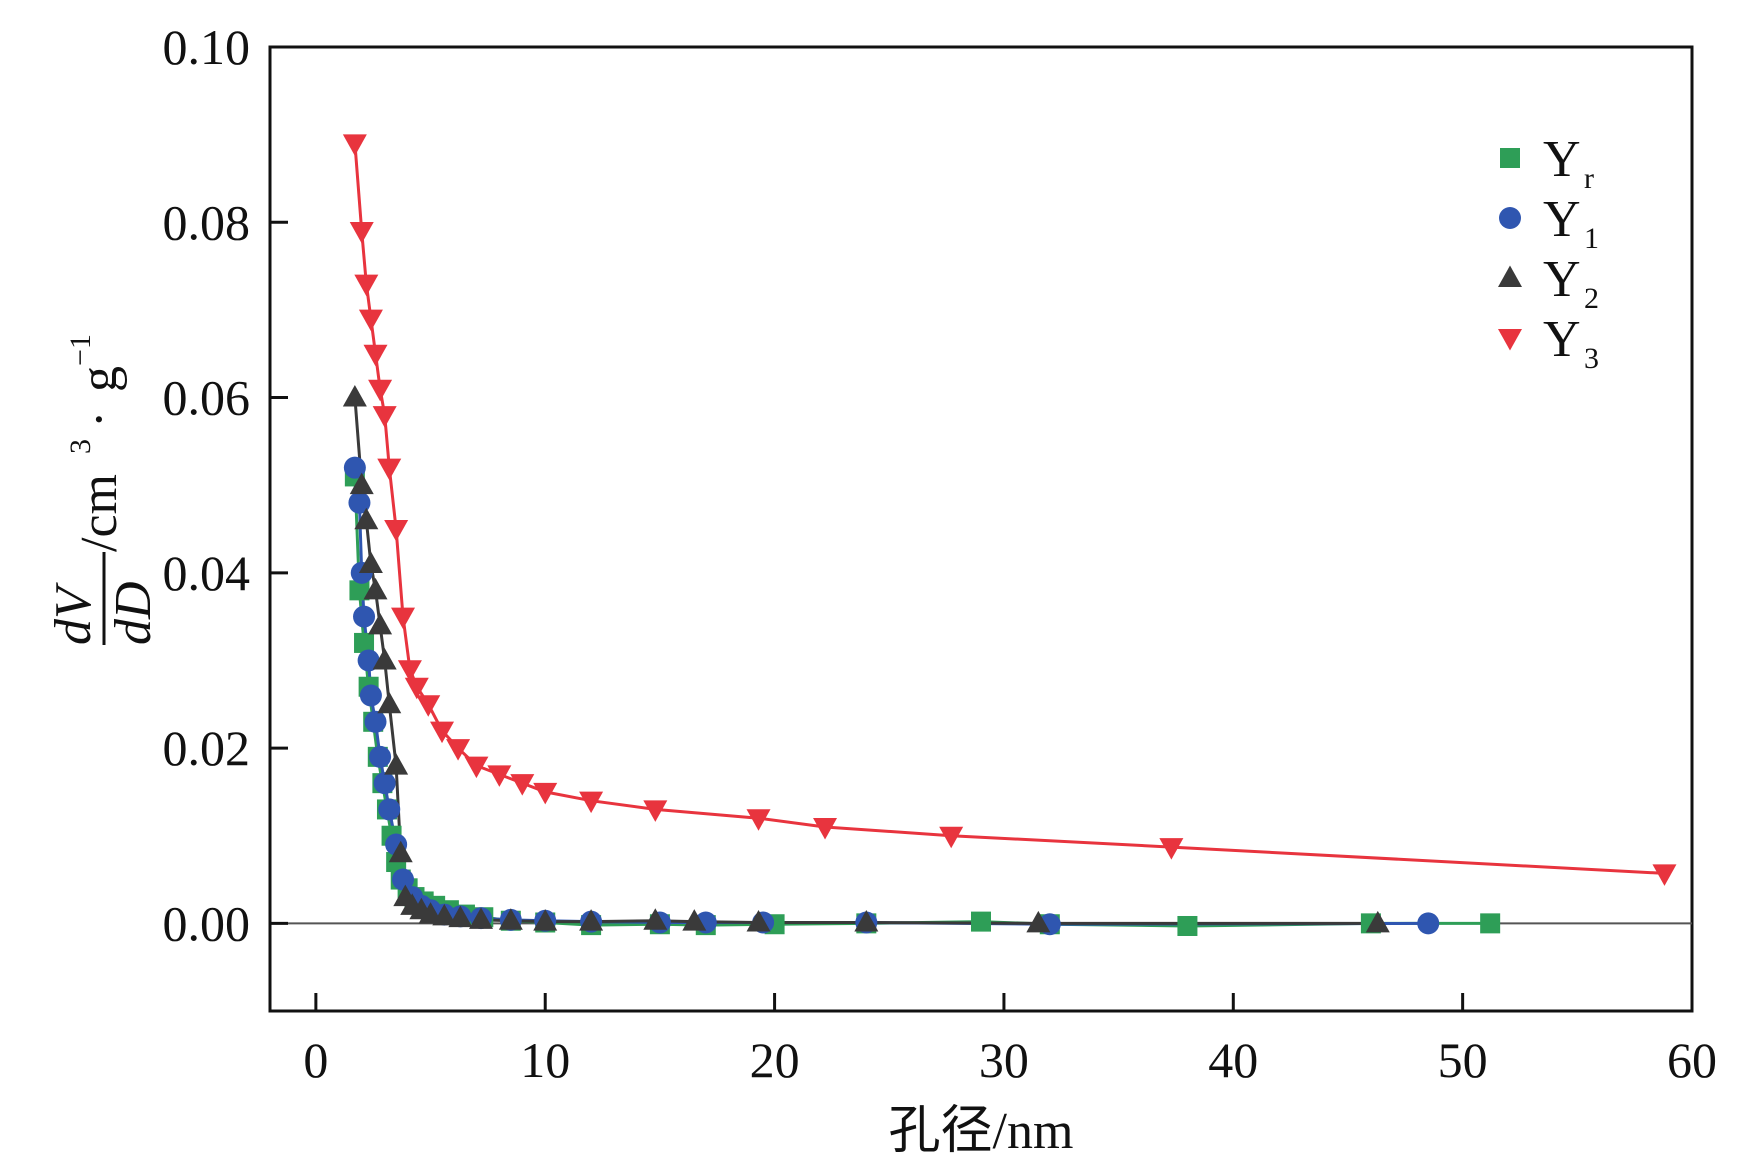 This screenshot has height=1173, width=1739. What do you see at coordinates (1591, 358) in the screenshot?
I see `legend-label-subscript: 3` at bounding box center [1591, 358].